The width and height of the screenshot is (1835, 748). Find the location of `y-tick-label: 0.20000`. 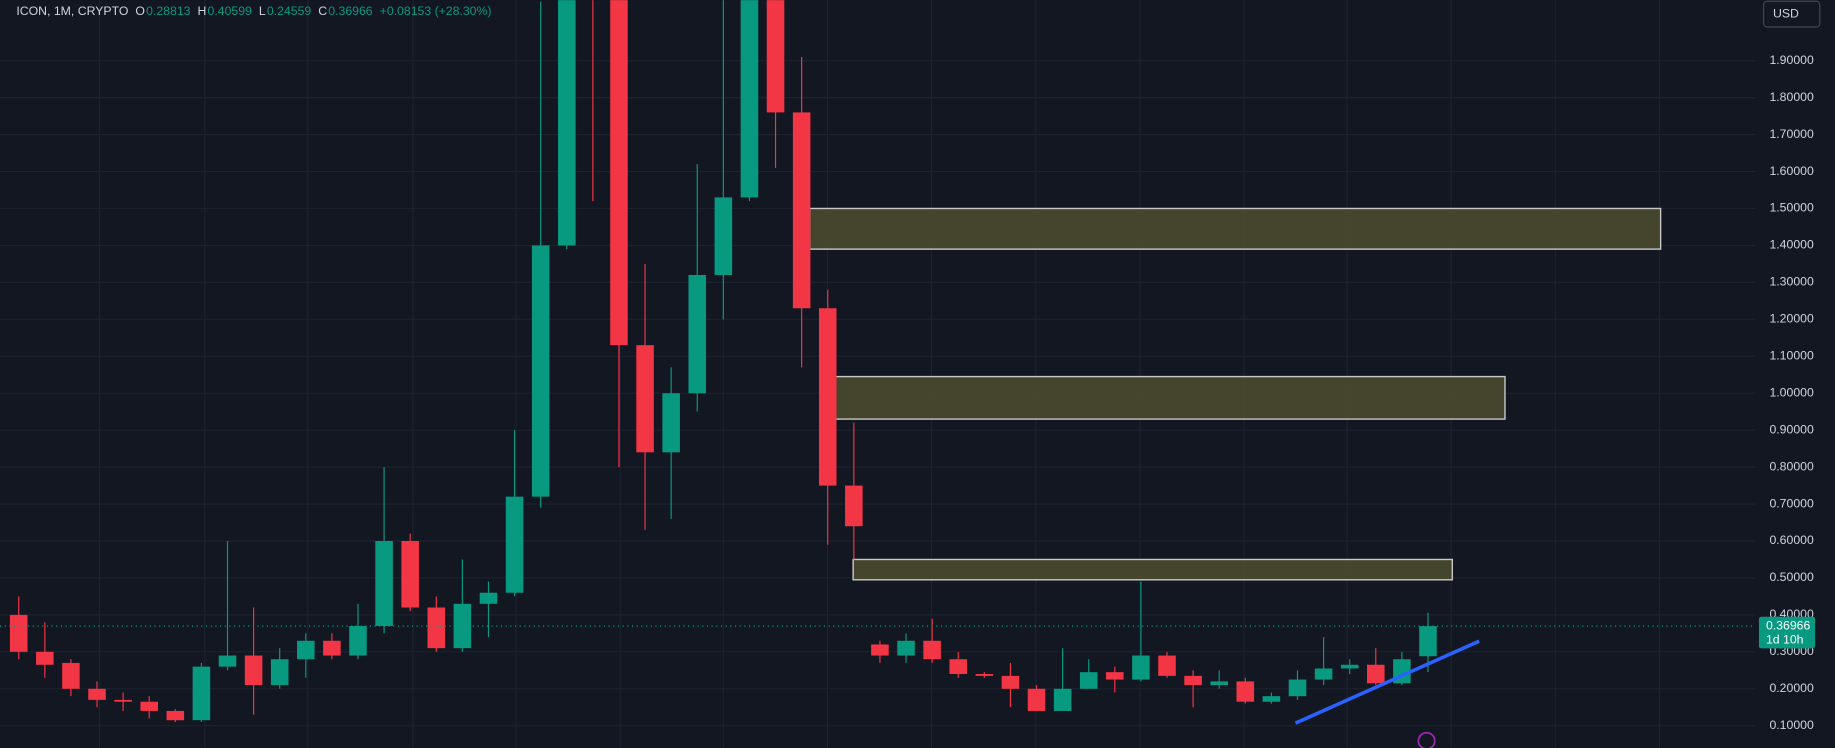

y-tick-label: 0.20000 is located at coordinates (1791, 688).